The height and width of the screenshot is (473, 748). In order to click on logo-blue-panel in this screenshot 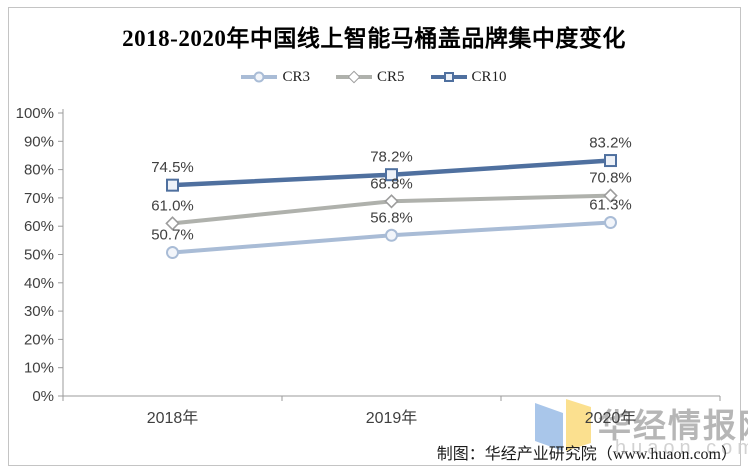, I will do `click(549, 427)`.